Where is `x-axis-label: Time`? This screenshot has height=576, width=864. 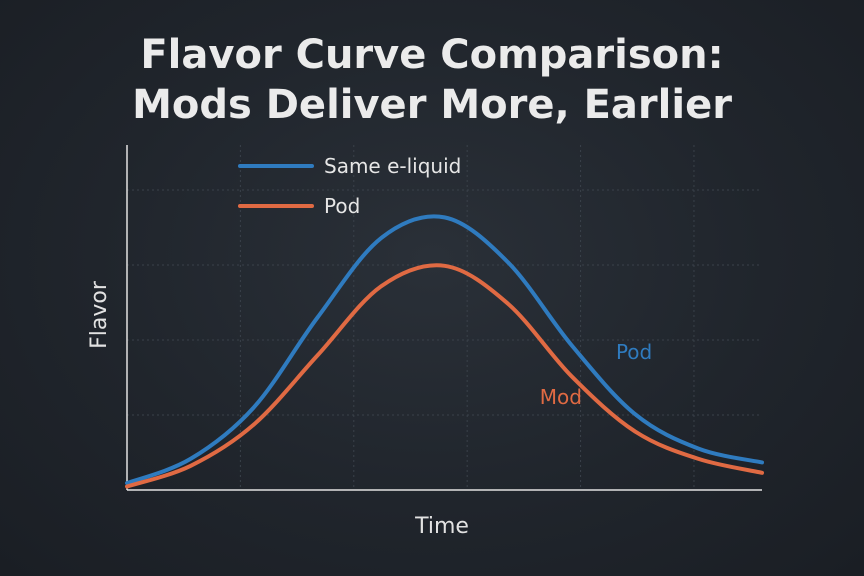 x-axis-label: Time is located at coordinates (441, 526).